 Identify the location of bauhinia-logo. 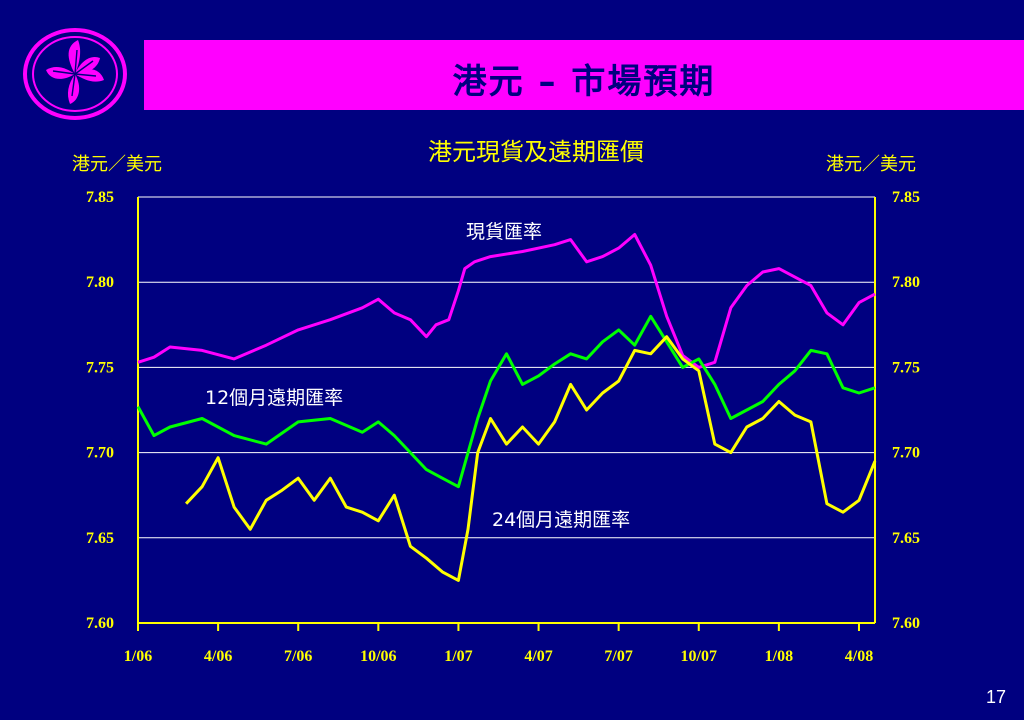
(75, 74).